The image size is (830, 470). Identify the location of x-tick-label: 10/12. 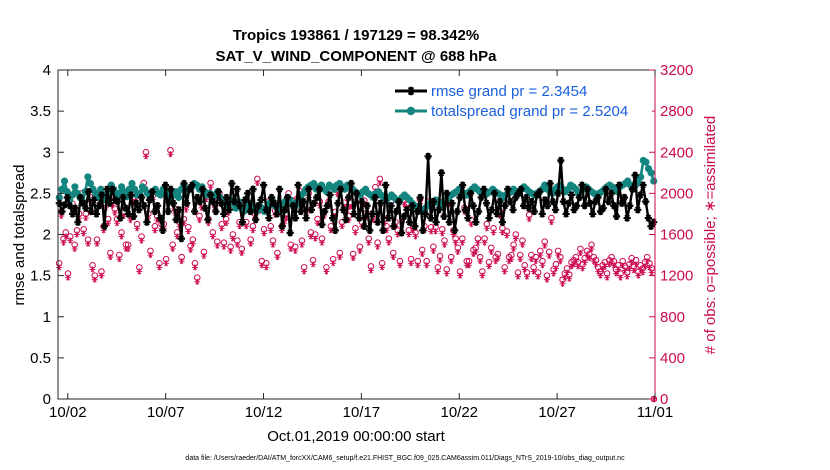
(264, 412).